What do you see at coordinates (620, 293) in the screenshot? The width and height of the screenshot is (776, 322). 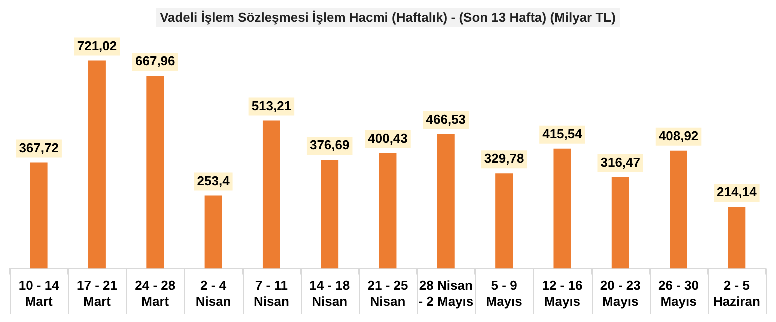 I see `x-tick-label: 20 - 23 Mayıs` at bounding box center [620, 293].